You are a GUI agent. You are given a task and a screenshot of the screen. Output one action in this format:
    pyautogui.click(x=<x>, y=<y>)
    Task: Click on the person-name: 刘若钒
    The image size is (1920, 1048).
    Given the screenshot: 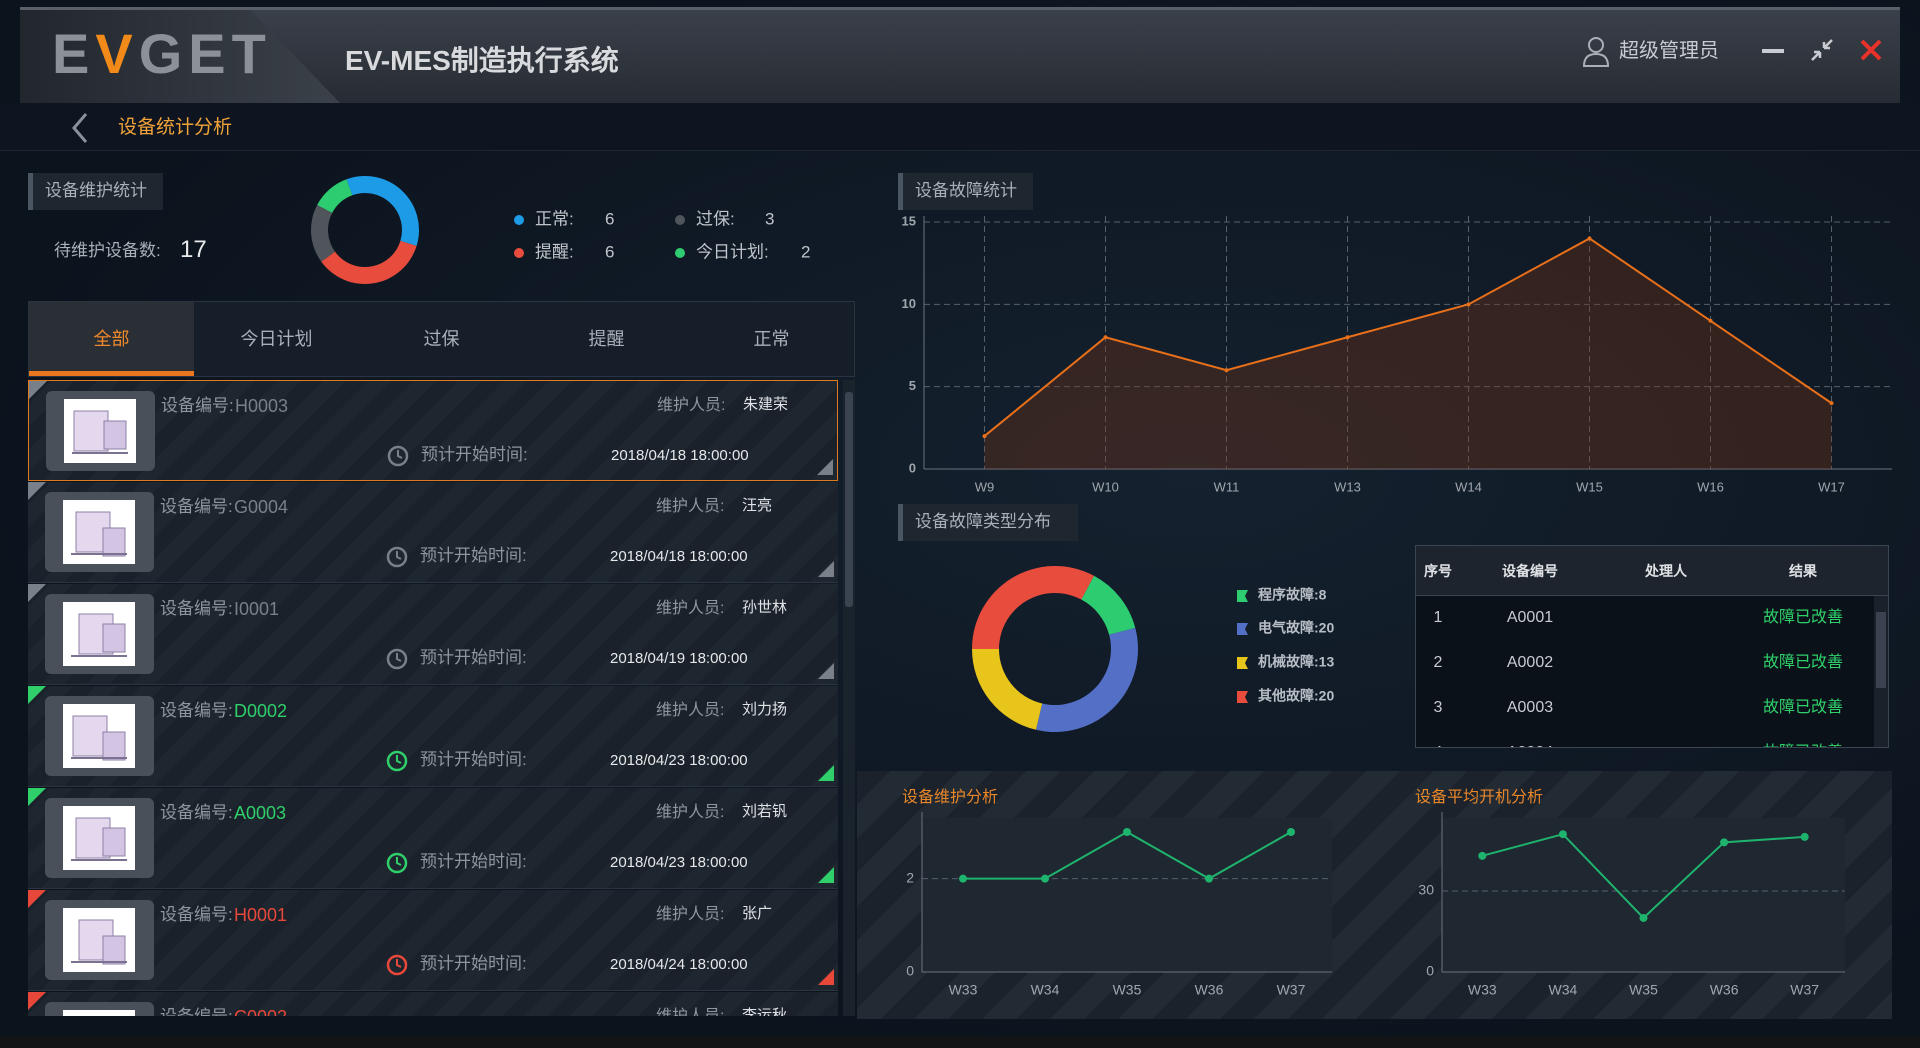 What is the action you would take?
    pyautogui.click(x=765, y=811)
    